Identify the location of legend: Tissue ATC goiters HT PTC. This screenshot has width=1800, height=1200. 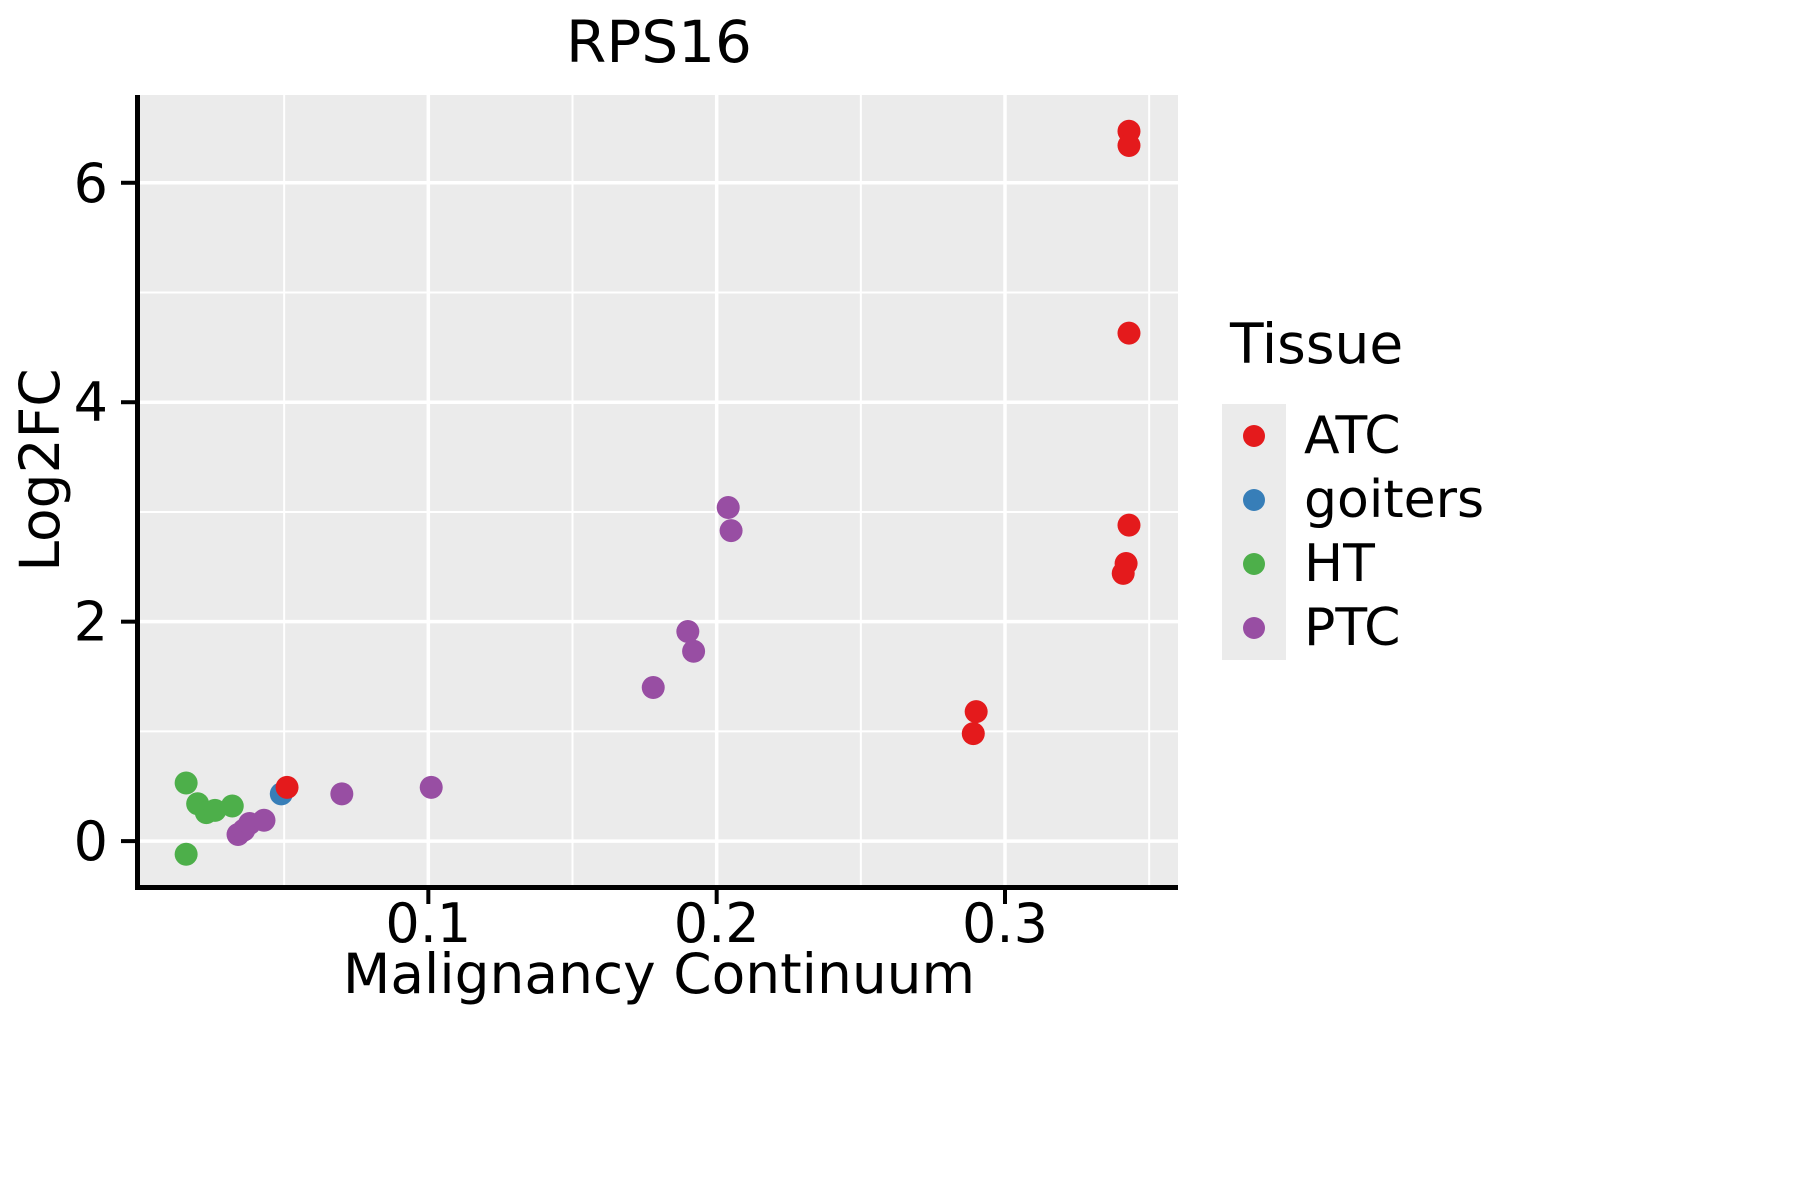
(1422, 486).